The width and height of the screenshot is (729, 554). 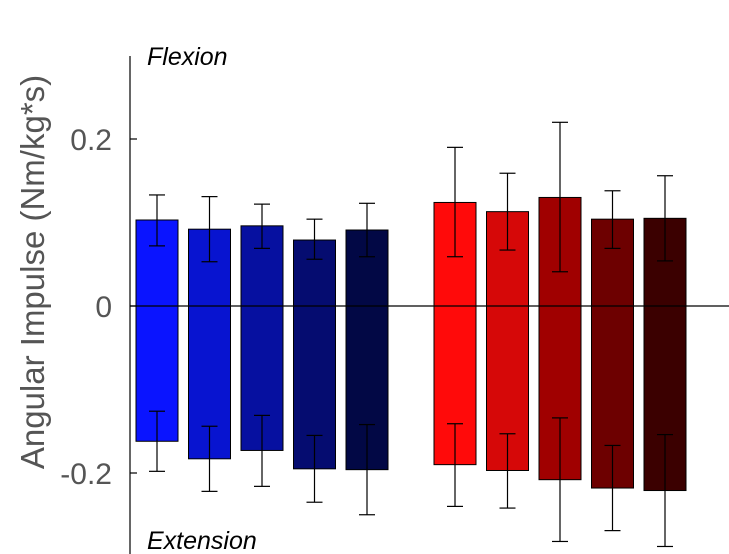 I want to click on annotation-extension: Extension, so click(x=202, y=540).